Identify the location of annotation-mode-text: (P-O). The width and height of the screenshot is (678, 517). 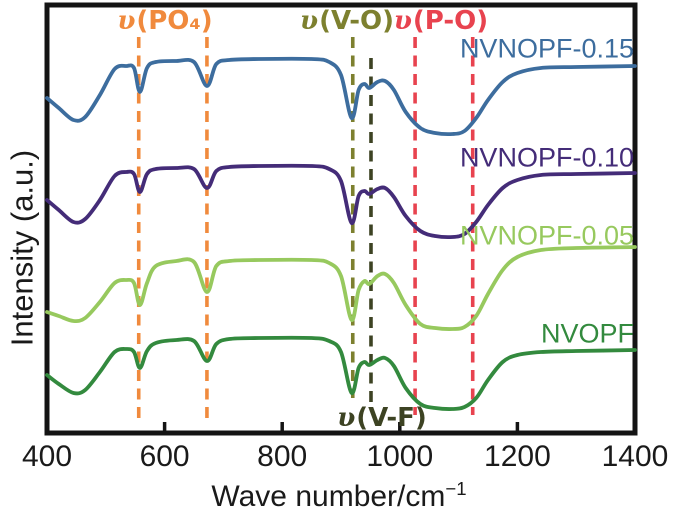
(450, 21).